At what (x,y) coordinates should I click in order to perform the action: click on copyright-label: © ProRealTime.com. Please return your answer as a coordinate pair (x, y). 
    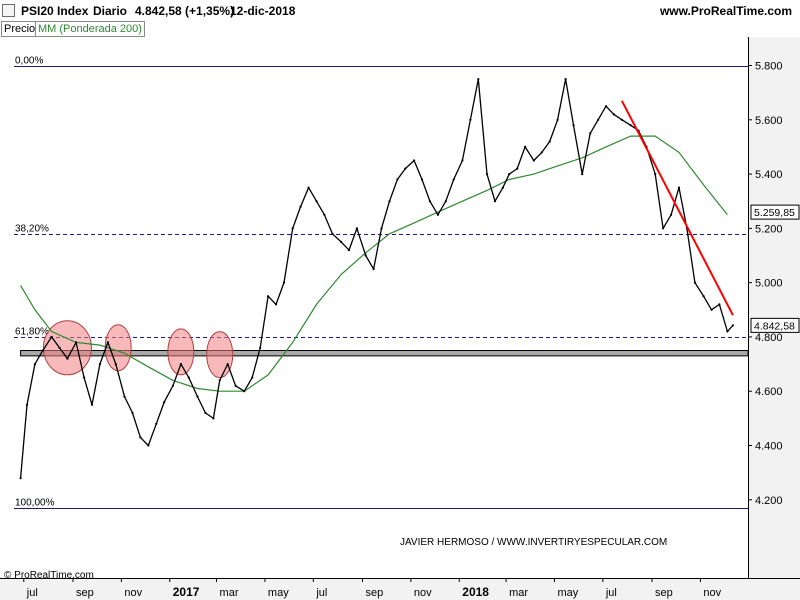
    Looking at the image, I should click on (49, 575).